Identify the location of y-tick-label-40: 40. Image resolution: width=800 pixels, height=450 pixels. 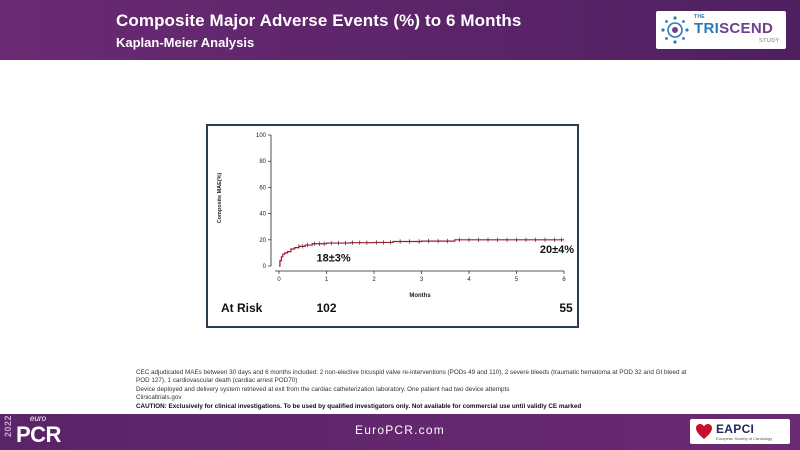
(262, 215).